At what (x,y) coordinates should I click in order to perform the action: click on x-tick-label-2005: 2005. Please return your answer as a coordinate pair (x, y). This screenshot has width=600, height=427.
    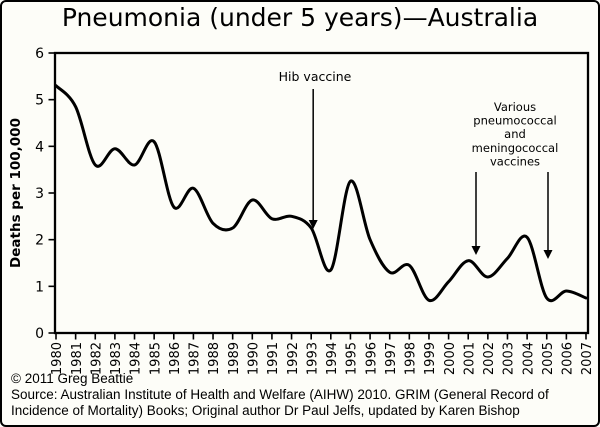
    Looking at the image, I should click on (548, 358).